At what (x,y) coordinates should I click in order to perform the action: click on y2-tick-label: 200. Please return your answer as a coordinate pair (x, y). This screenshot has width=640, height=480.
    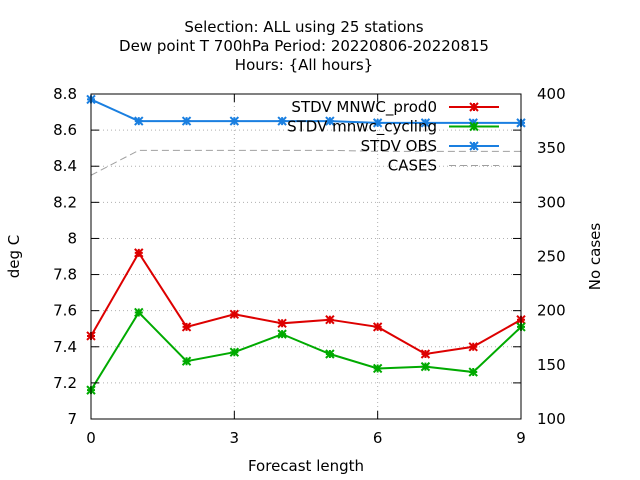
    Looking at the image, I should click on (551, 311).